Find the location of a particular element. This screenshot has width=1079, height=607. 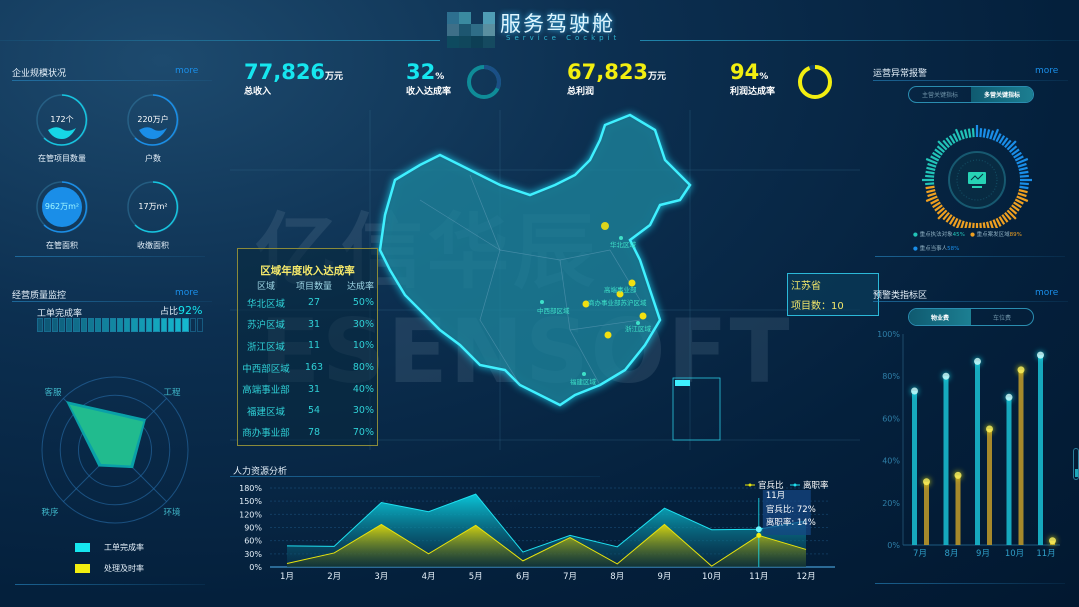

warn-more-link: more is located at coordinates (1047, 293).